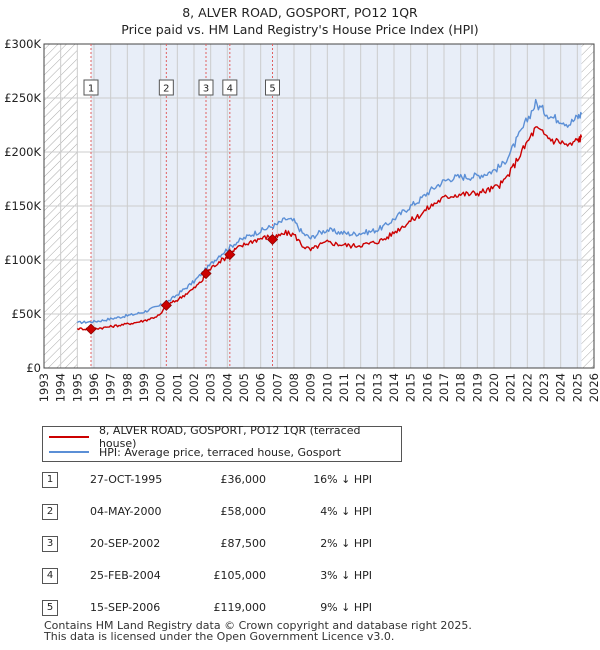 This screenshot has height=650, width=600. I want to click on x-tick-label: 1999, so click(144, 387).